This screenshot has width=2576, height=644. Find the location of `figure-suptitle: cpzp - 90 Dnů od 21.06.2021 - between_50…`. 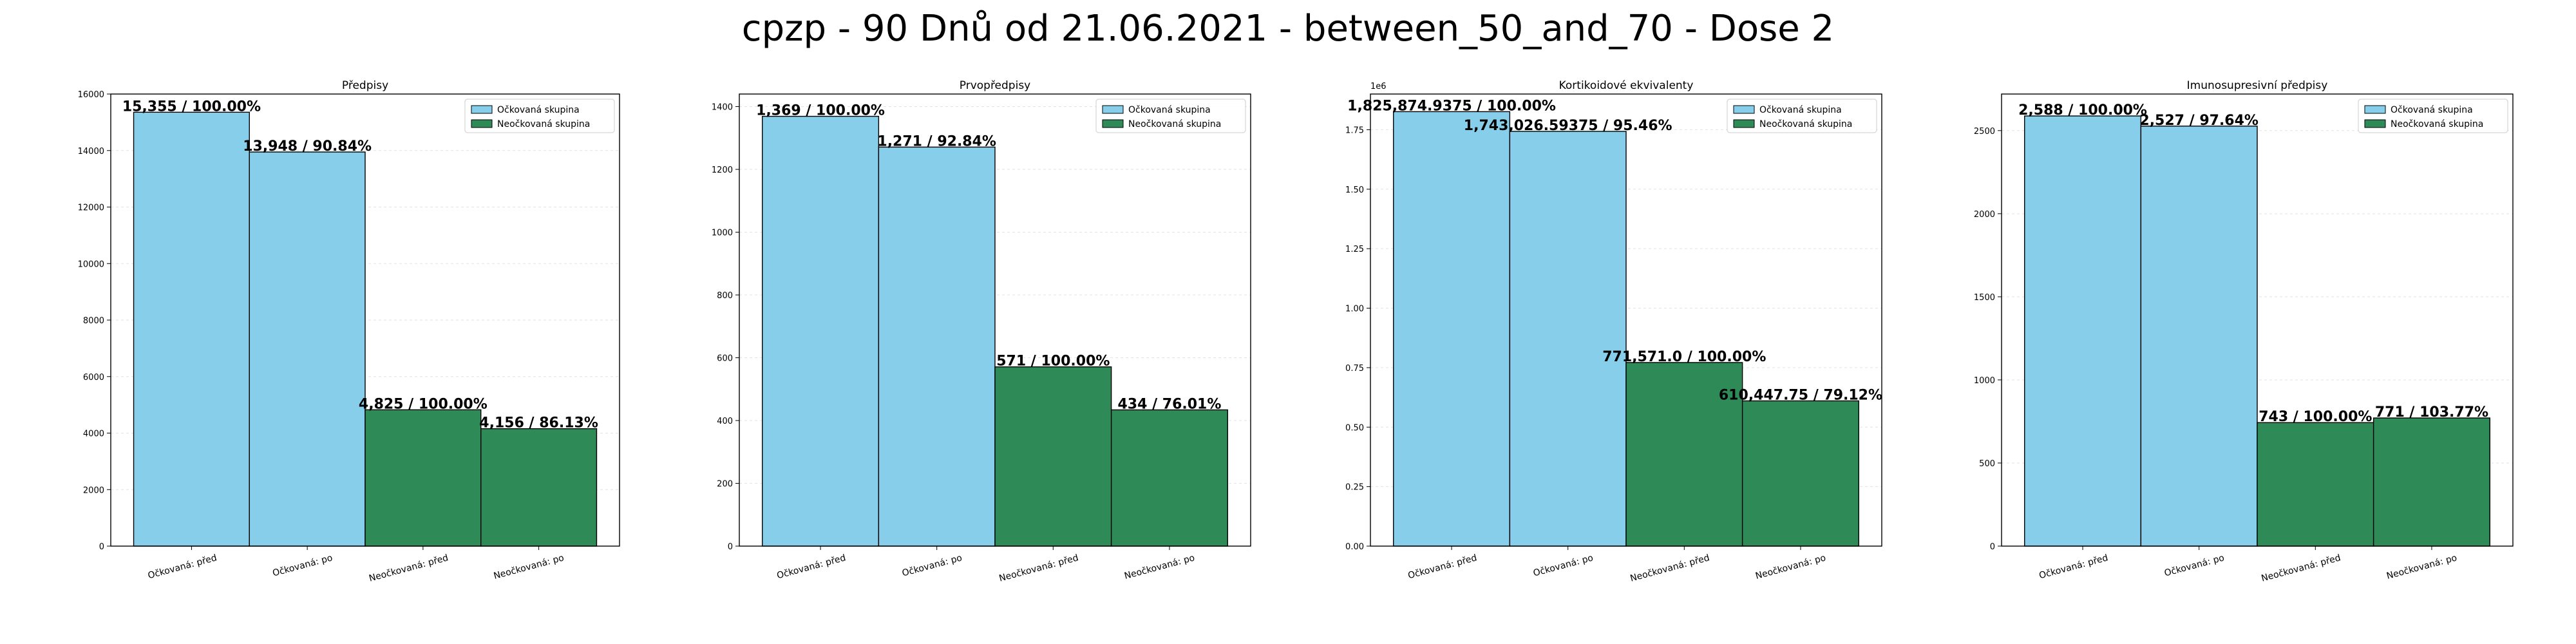

figure-suptitle: cpzp - 90 Dnů od 21.06.2021 - between_50… is located at coordinates (1288, 29).